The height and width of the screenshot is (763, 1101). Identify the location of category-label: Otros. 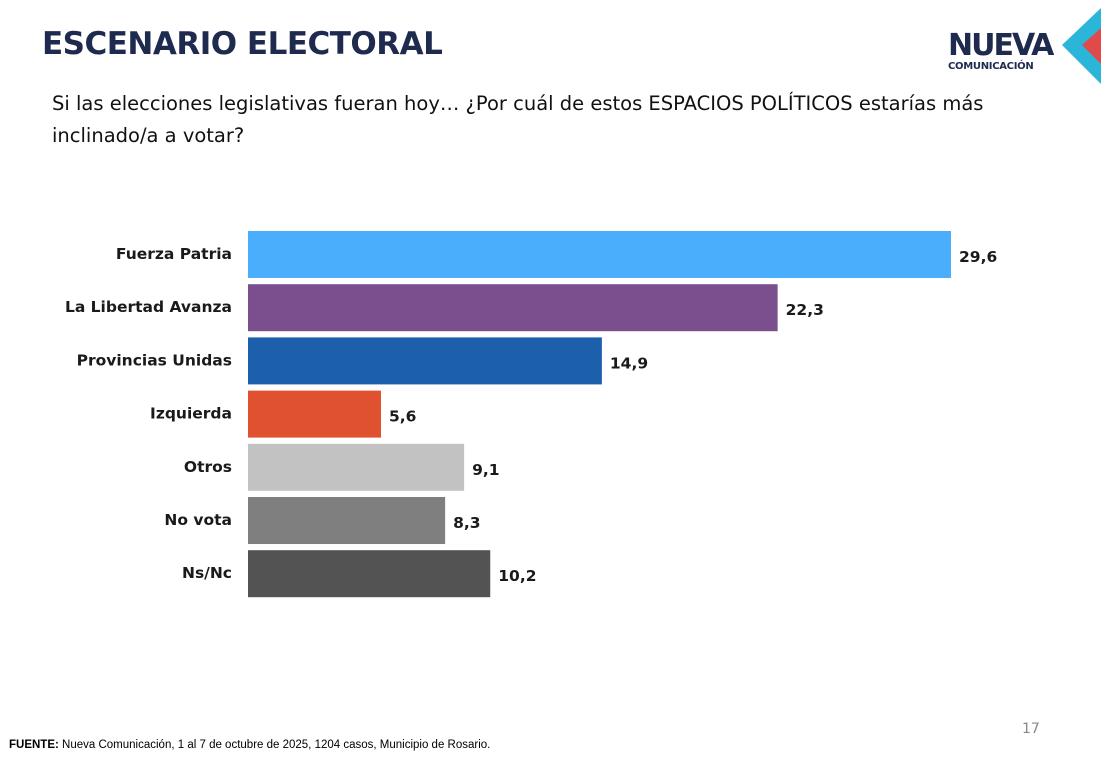
(208, 467).